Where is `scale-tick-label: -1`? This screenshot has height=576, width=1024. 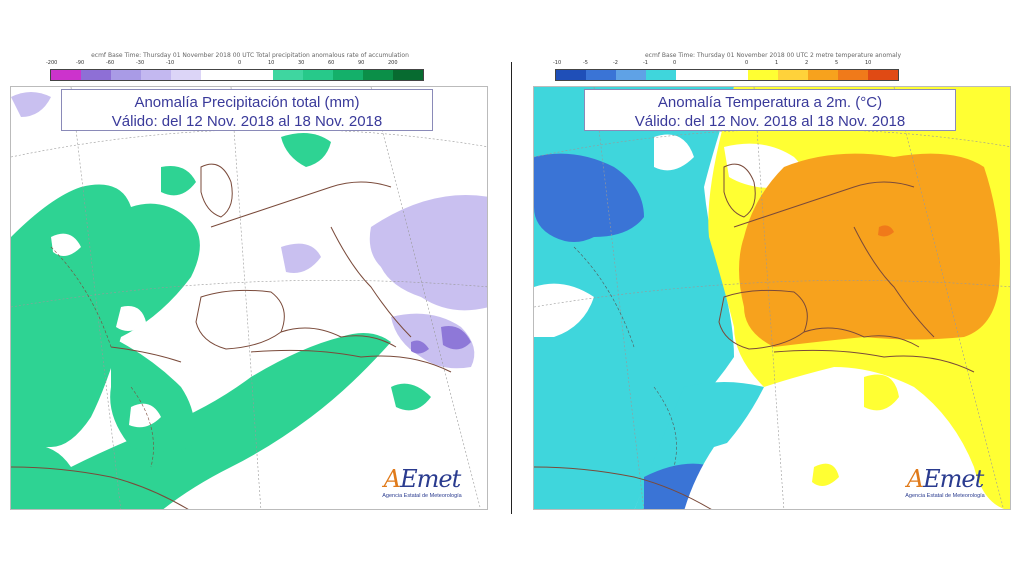 scale-tick-label: -1 is located at coordinates (645, 63).